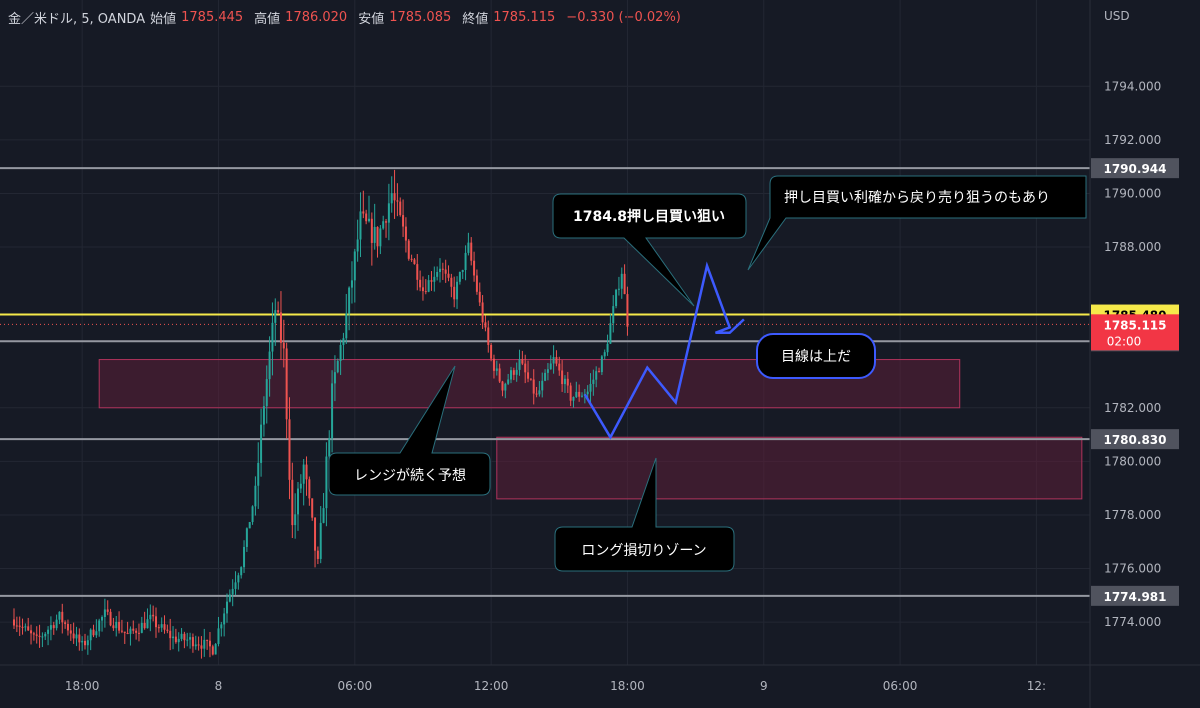 Image resolution: width=1200 pixels, height=708 pixels. Describe the element at coordinates (1036, 686) in the screenshot. I see `time-tick-label: 12:` at that location.